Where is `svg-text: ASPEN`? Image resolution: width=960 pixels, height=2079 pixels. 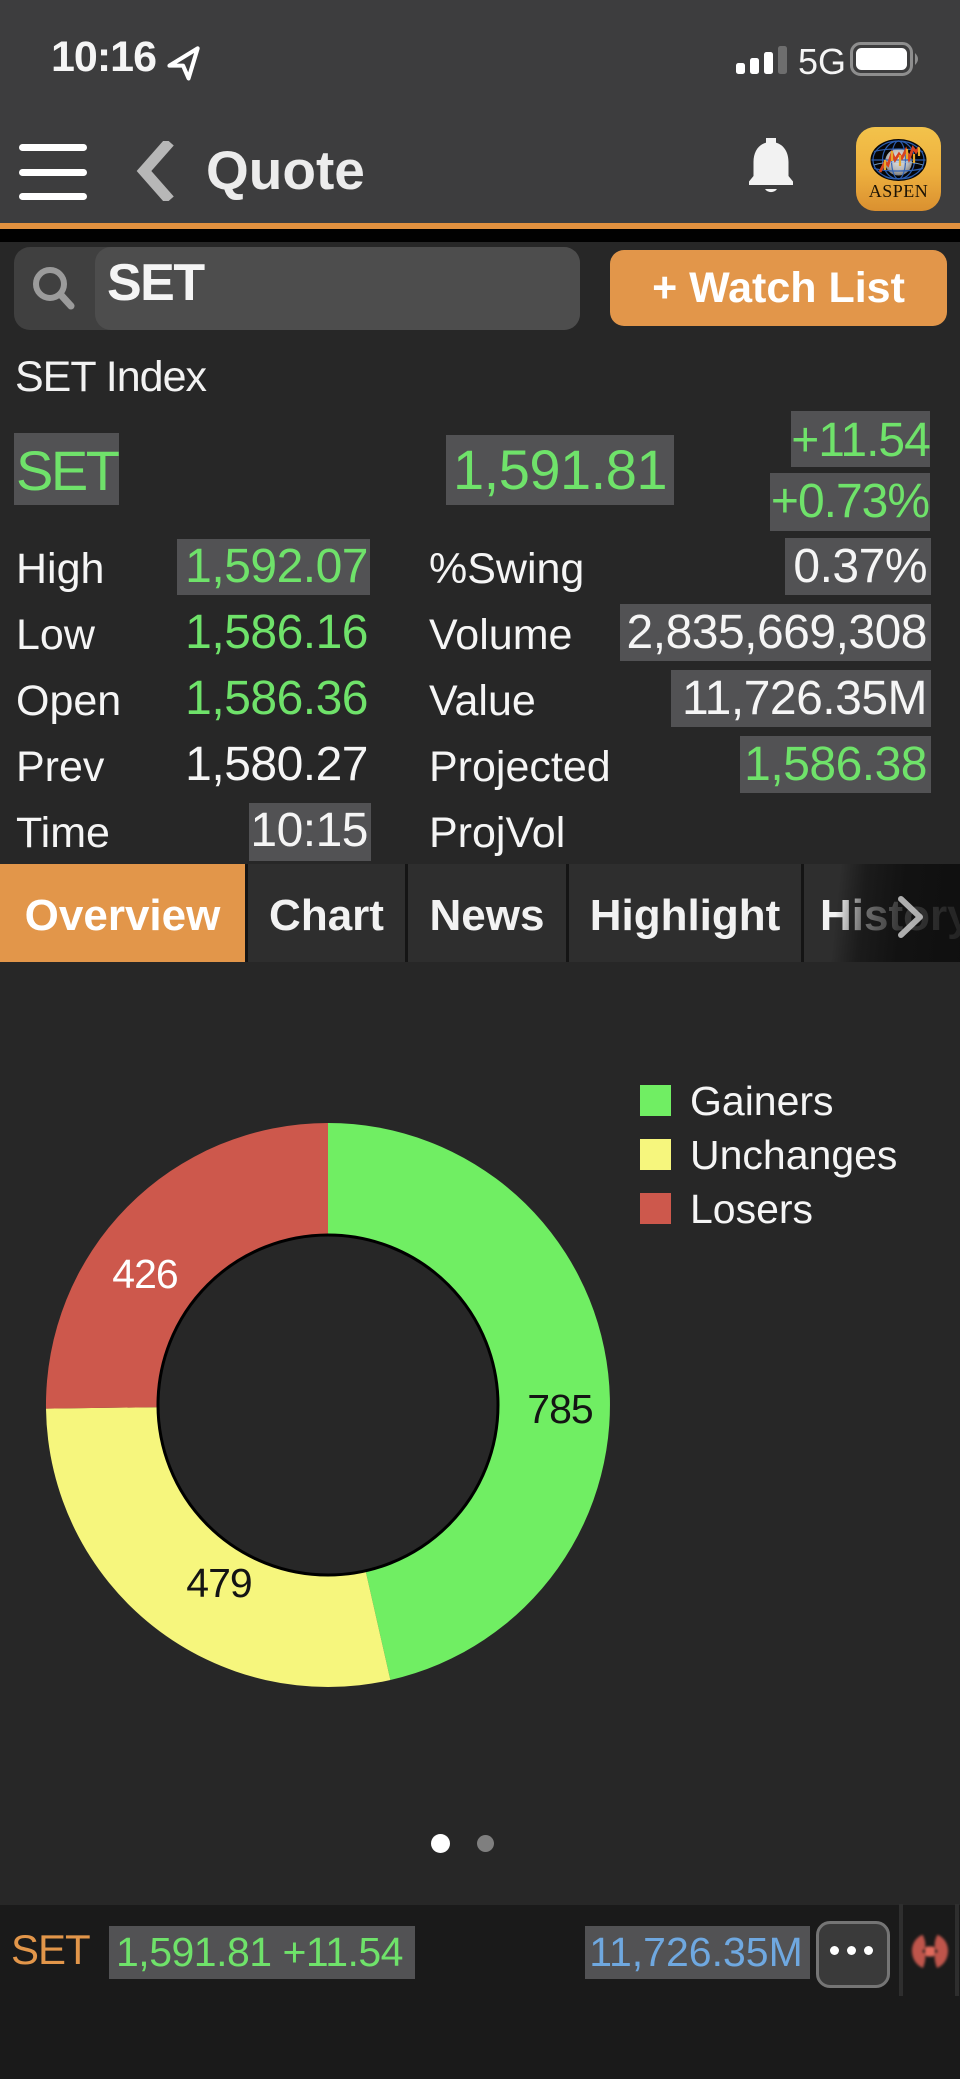 svg-text: ASPEN is located at coordinates (899, 191).